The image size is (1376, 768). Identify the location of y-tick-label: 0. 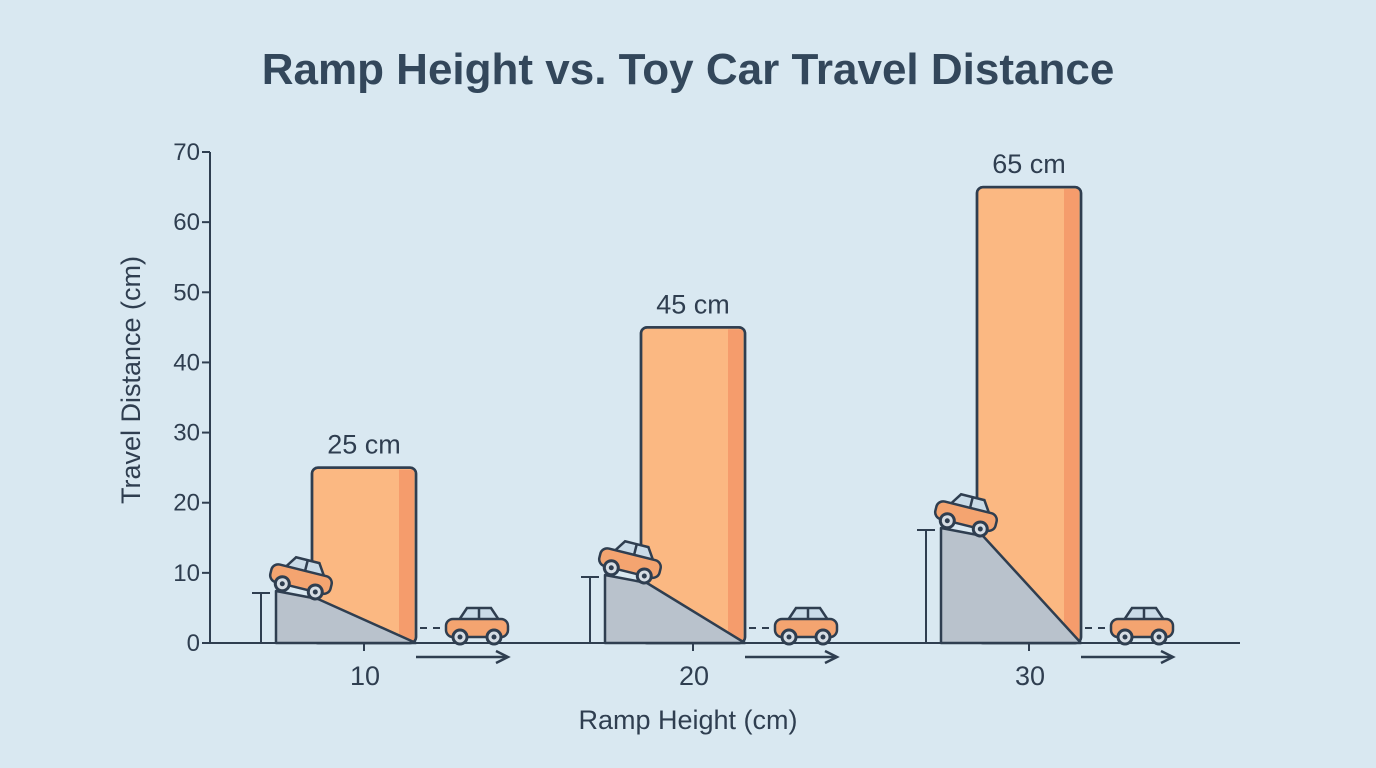
(193, 643).